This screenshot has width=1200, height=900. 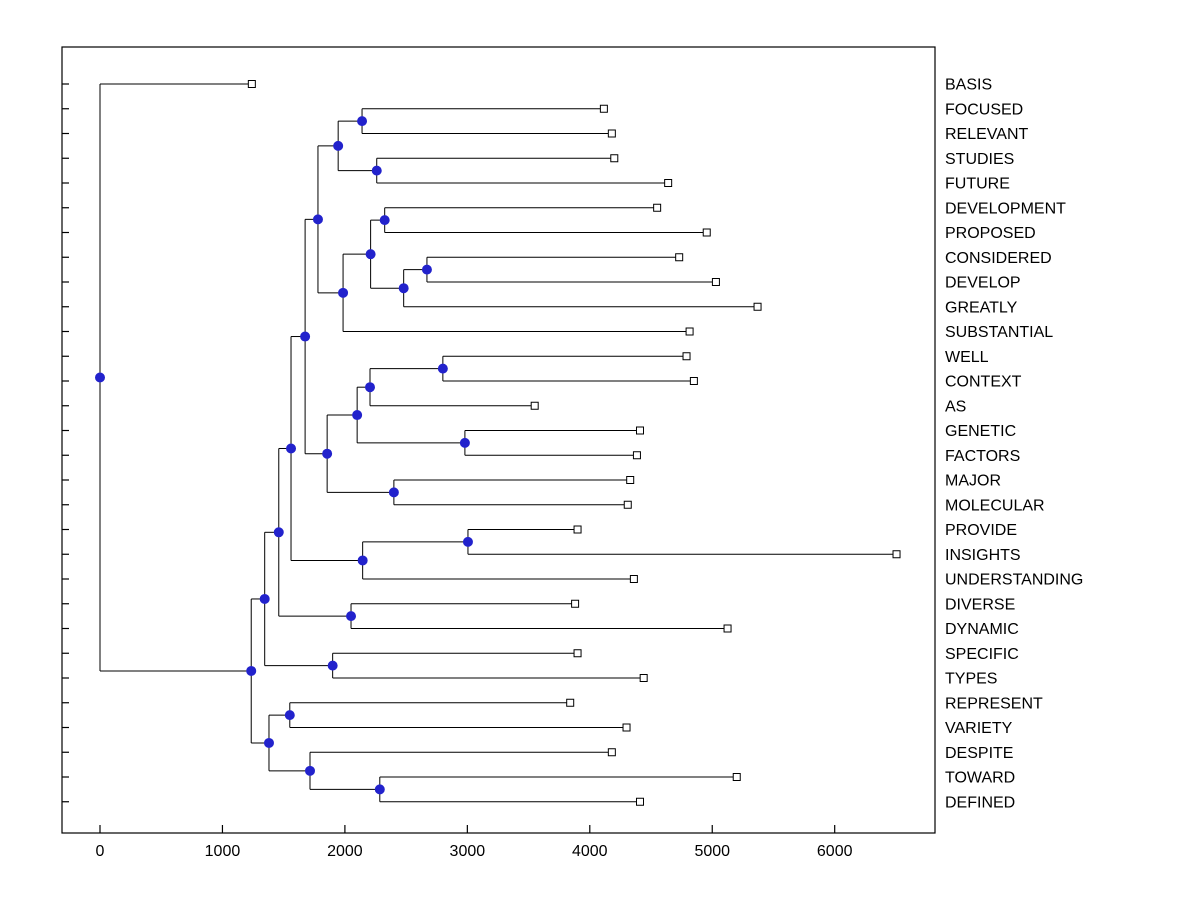 I want to click on leaf-label: AS, so click(x=955, y=406).